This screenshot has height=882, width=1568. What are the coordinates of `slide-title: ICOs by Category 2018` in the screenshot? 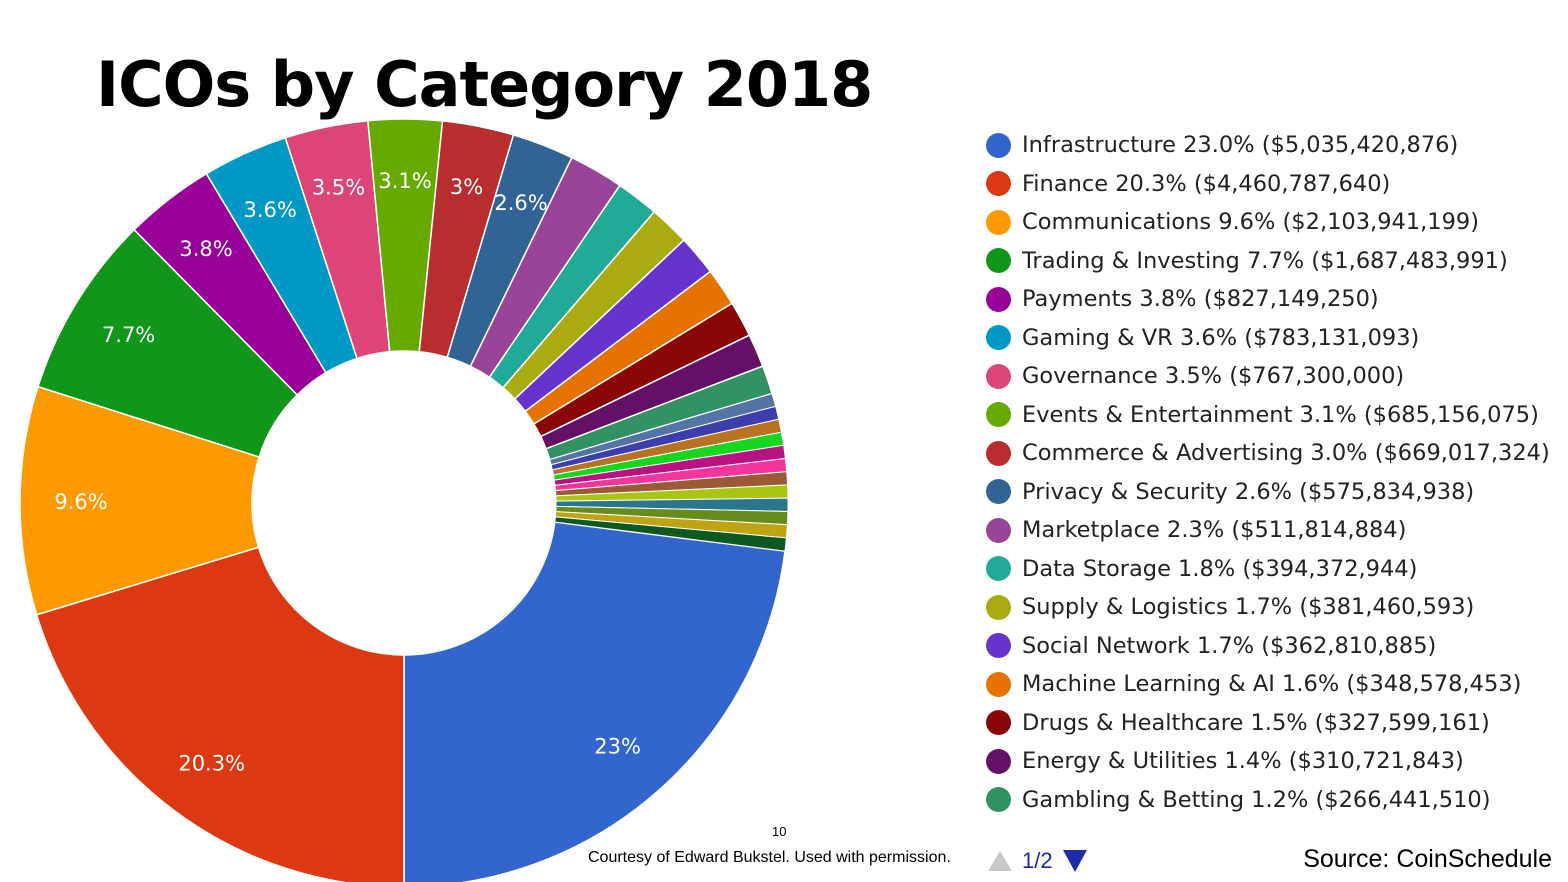 It's located at (484, 84).